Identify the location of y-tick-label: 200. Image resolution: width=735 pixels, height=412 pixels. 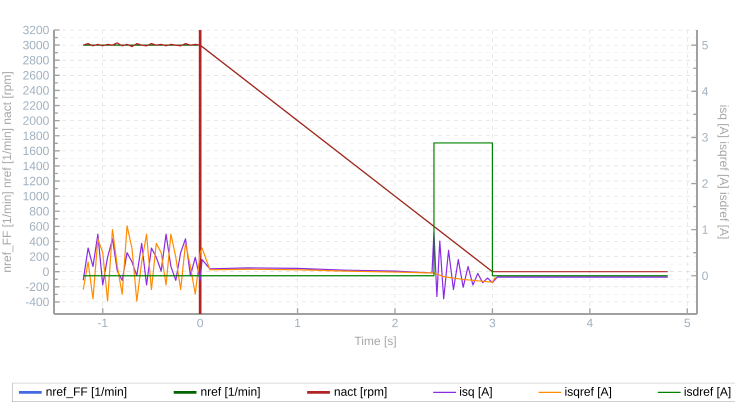
(39, 256).